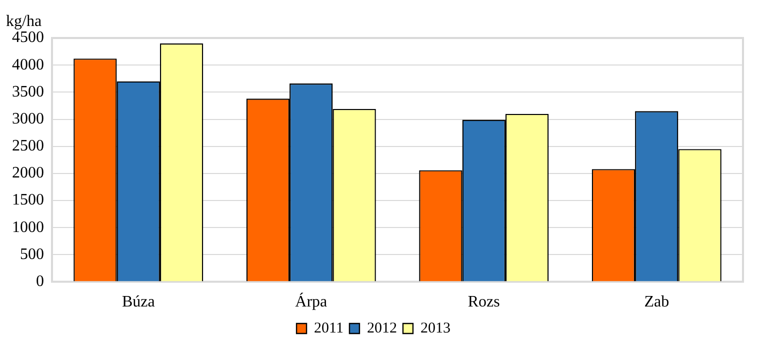 The width and height of the screenshot is (761, 348). Describe the element at coordinates (484, 302) in the screenshot. I see `x-tick-label: Rozs` at that location.